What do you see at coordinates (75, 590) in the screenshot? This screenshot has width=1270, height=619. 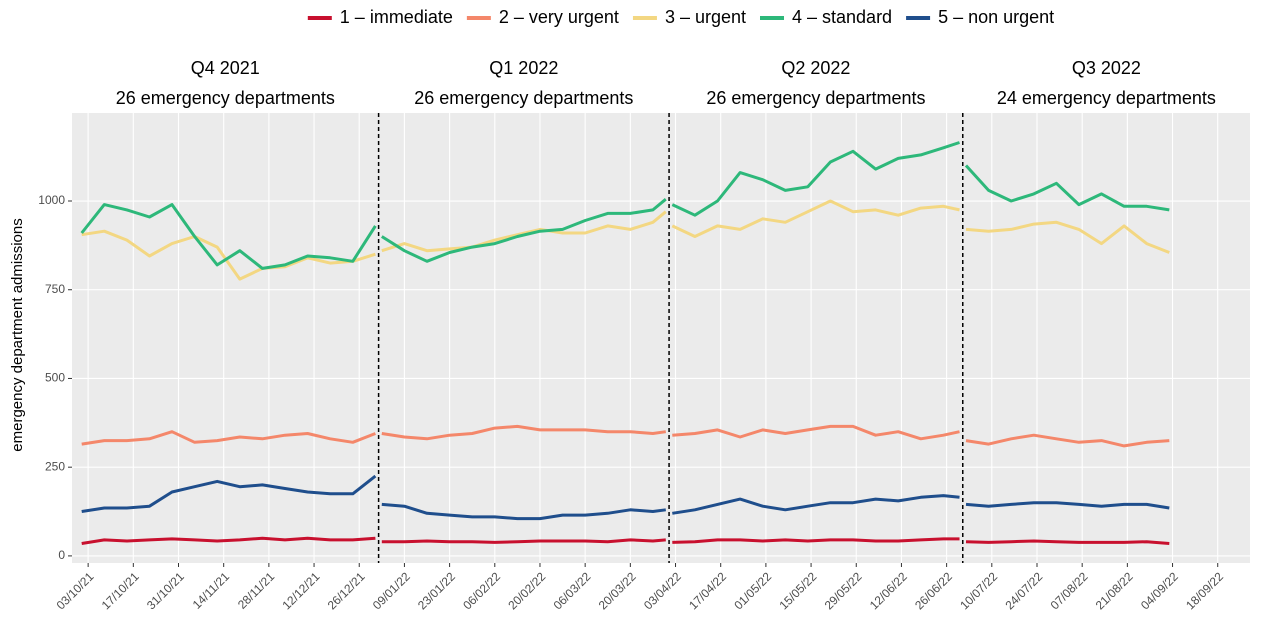 I see `x-tick-label: 03/10/21` at bounding box center [75, 590].